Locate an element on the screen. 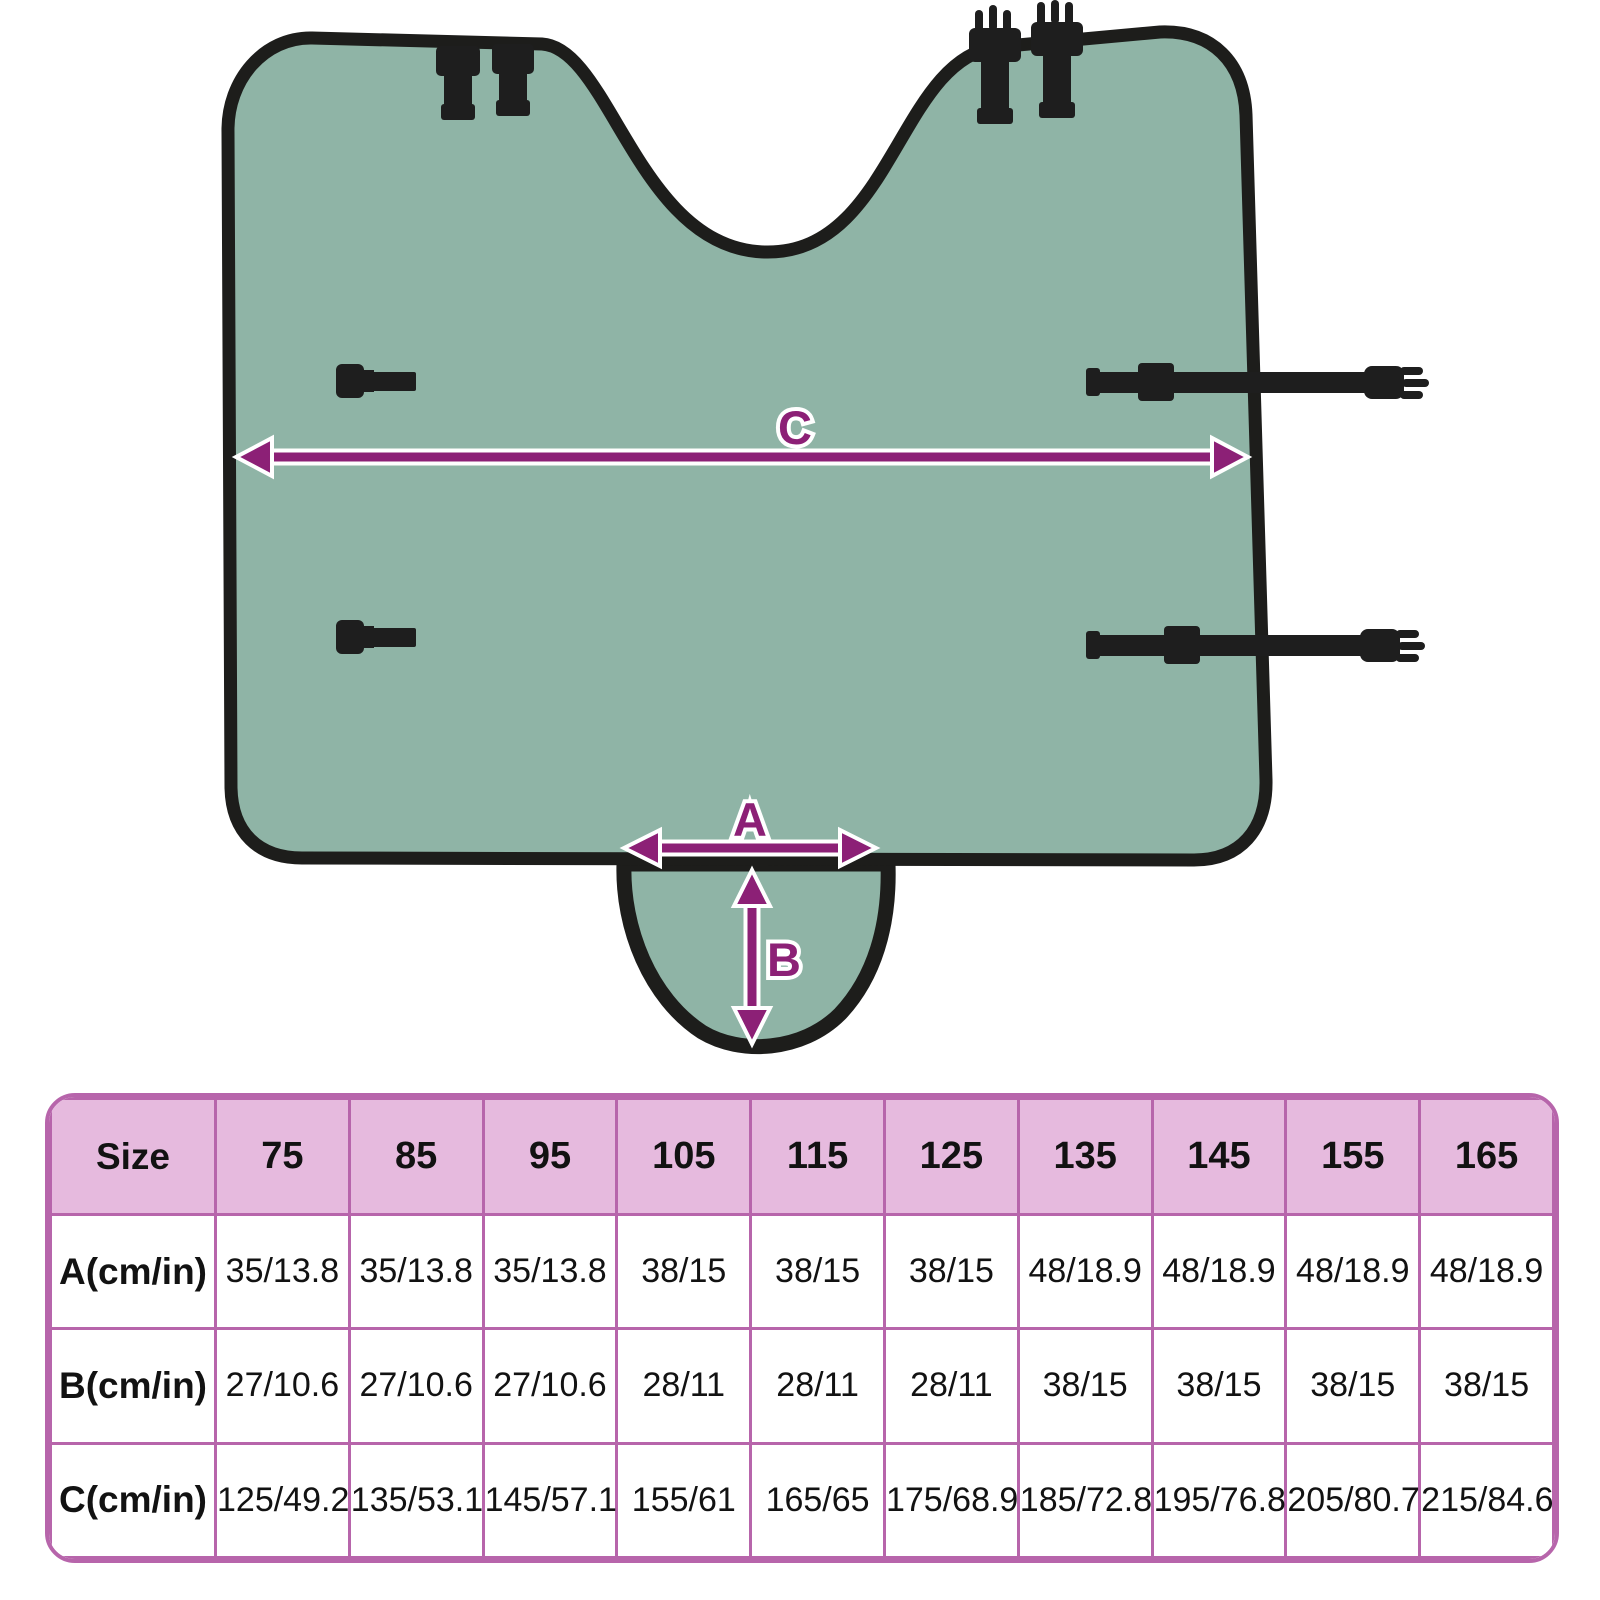 This screenshot has height=1600, width=1600. cell-b-85: 27/10.6 is located at coordinates (416, 1386).